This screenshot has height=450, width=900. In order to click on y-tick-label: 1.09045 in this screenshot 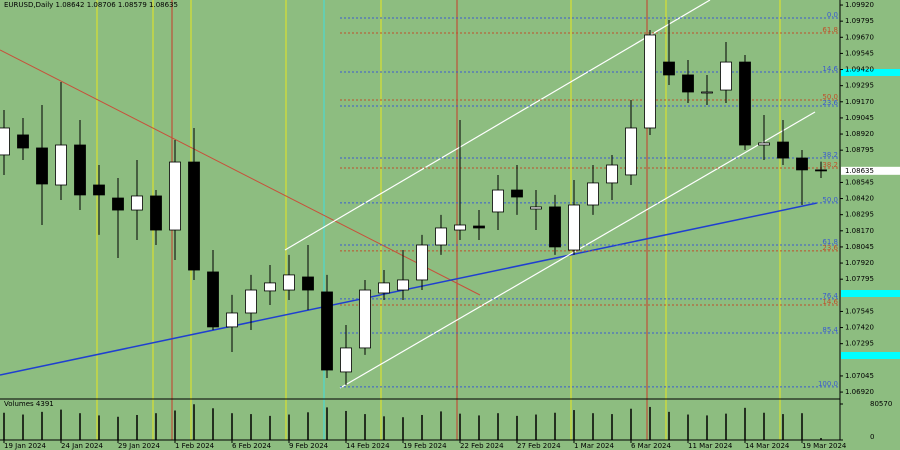, I will do `click(859, 118)`.